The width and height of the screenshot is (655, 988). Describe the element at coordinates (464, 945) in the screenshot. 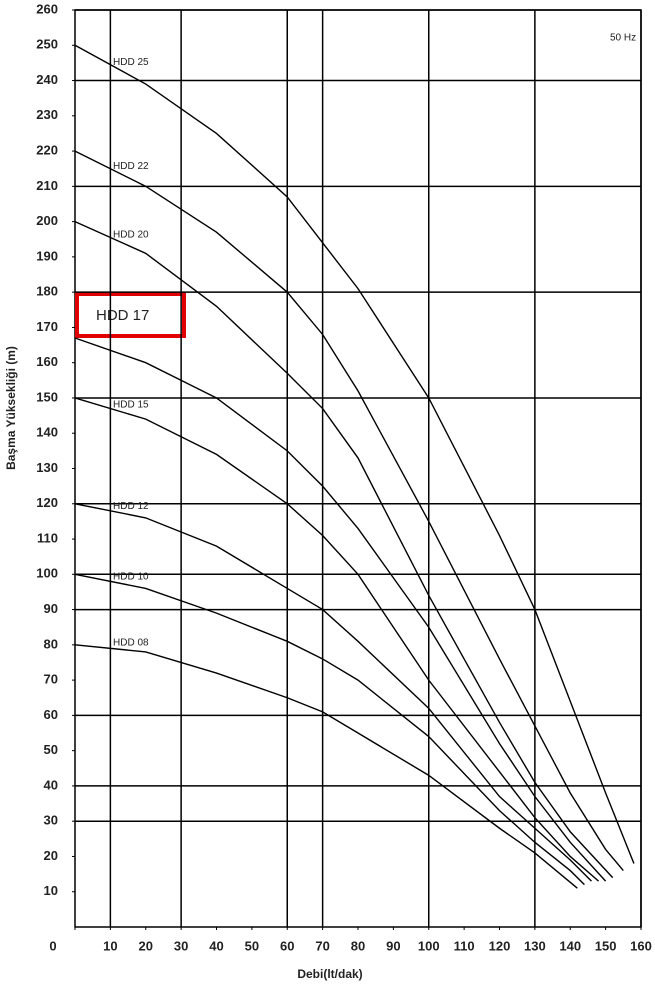

I see `x-tick-label: 110` at that location.